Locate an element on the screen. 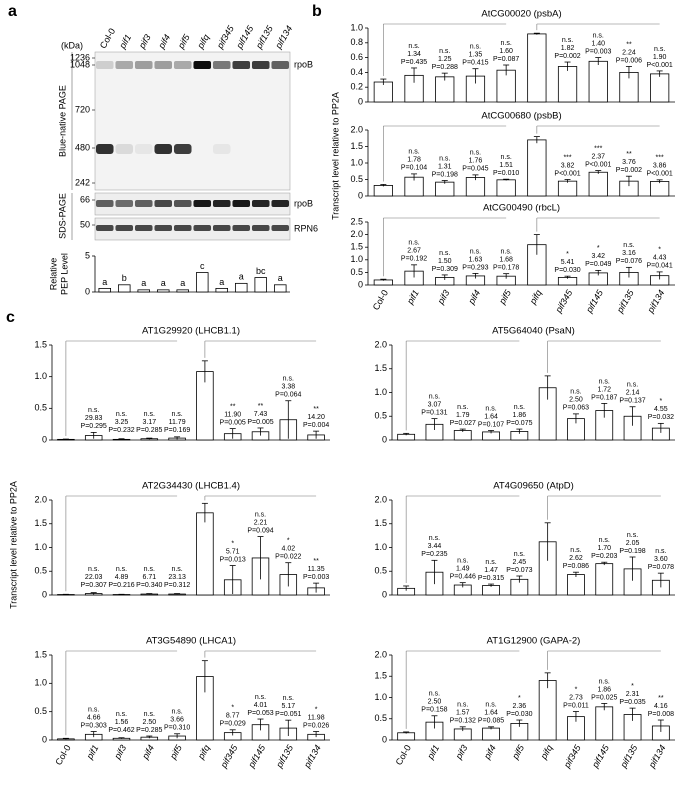 This screenshot has height=785, width=685. fold-change: 3.16 is located at coordinates (629, 253).